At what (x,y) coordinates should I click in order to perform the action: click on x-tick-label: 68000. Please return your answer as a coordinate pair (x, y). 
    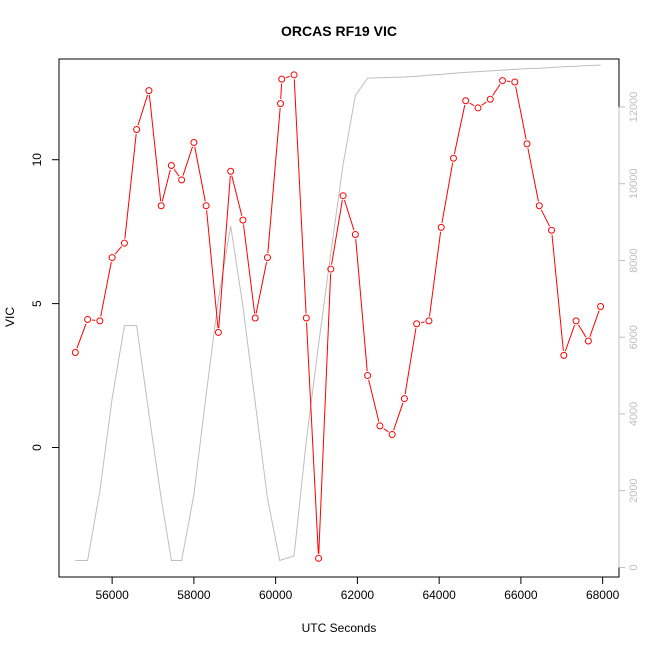
    Looking at the image, I should click on (603, 595).